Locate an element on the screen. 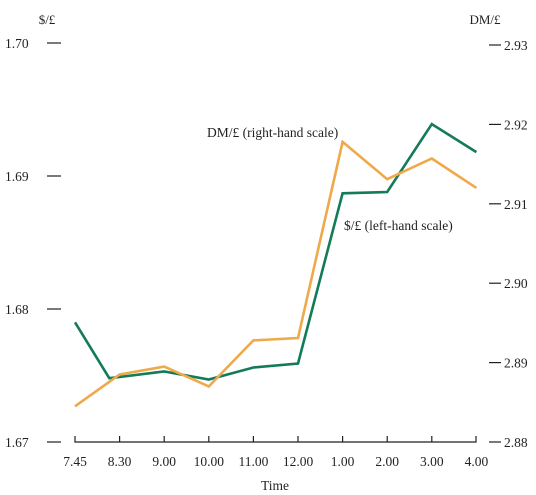 This screenshot has height=495, width=536. left-tick-label: 1.69 is located at coordinates (17, 176).